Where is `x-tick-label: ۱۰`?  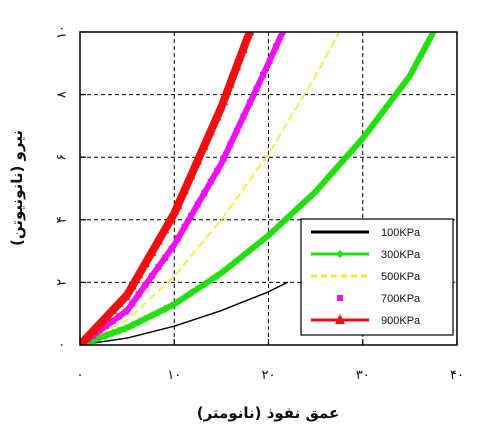 x-tick-label: ۱۰ is located at coordinates (174, 375).